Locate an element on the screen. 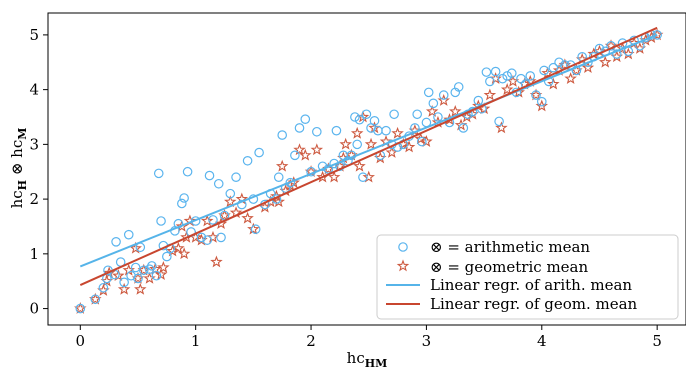 The image size is (686, 368). x-tick-label: 4 is located at coordinates (542, 341).